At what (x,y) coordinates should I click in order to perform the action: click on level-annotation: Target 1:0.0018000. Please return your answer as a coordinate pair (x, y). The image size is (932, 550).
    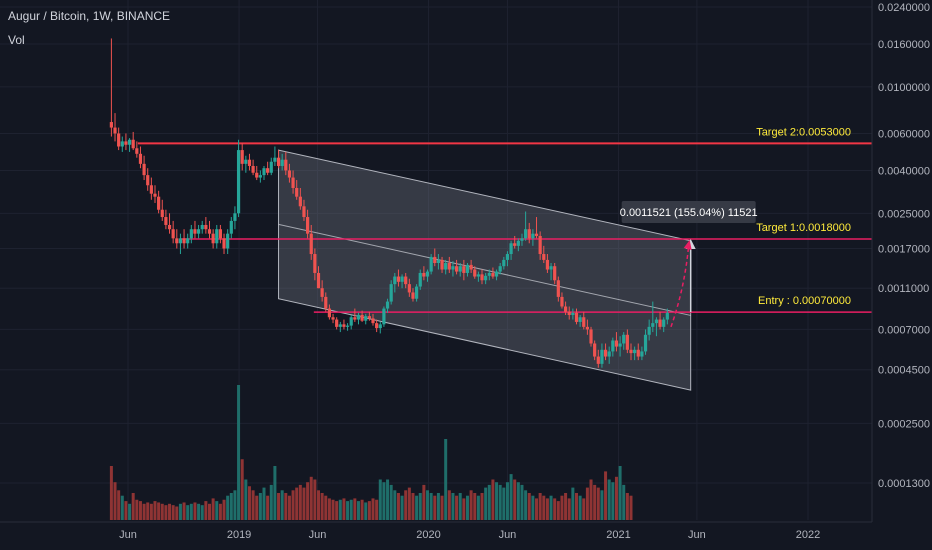
    Looking at the image, I should click on (803, 228).